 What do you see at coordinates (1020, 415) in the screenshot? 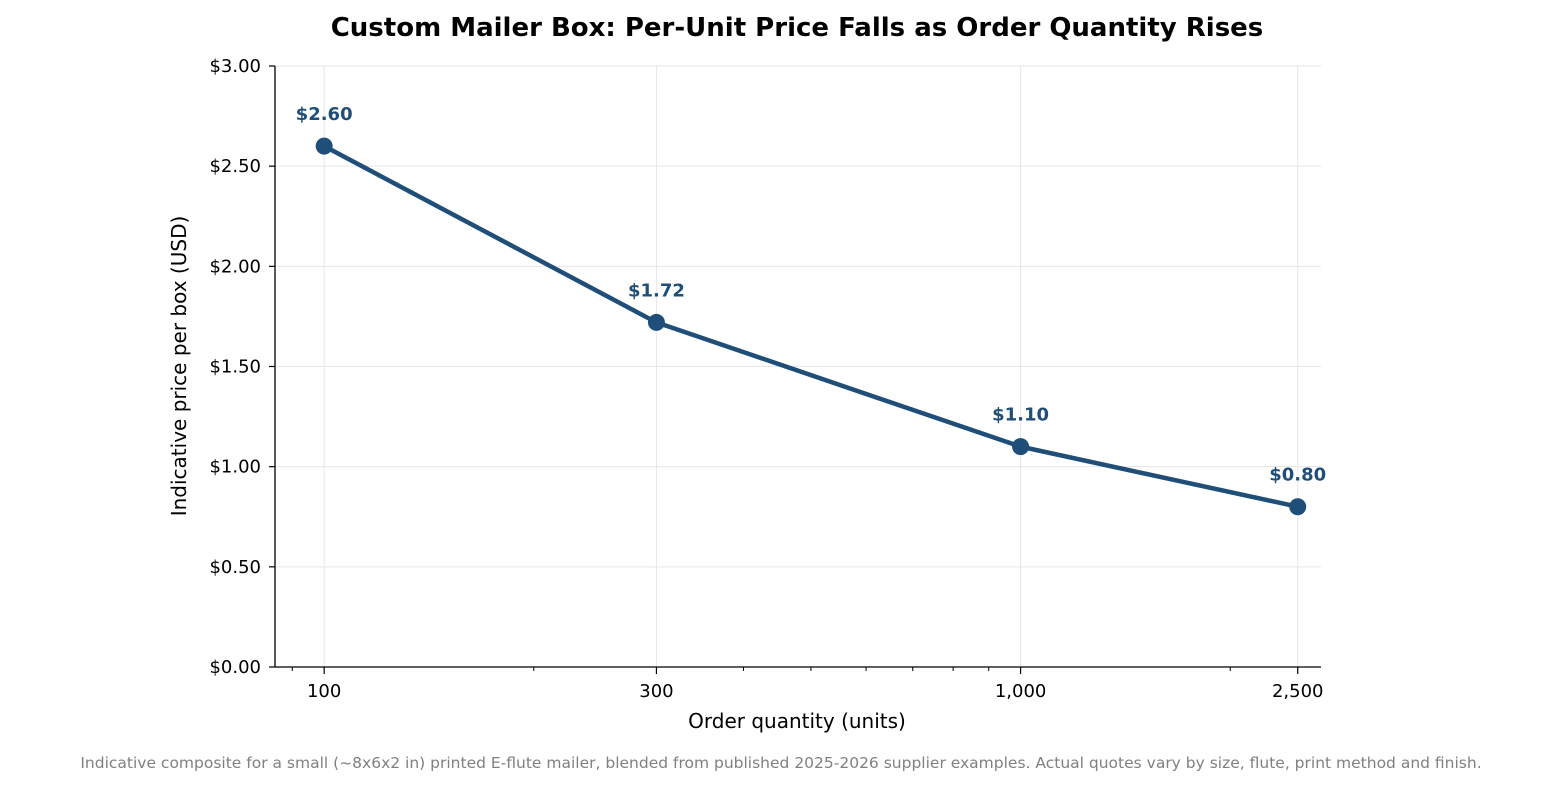
I see `price-data-label: $1.10` at bounding box center [1020, 415].